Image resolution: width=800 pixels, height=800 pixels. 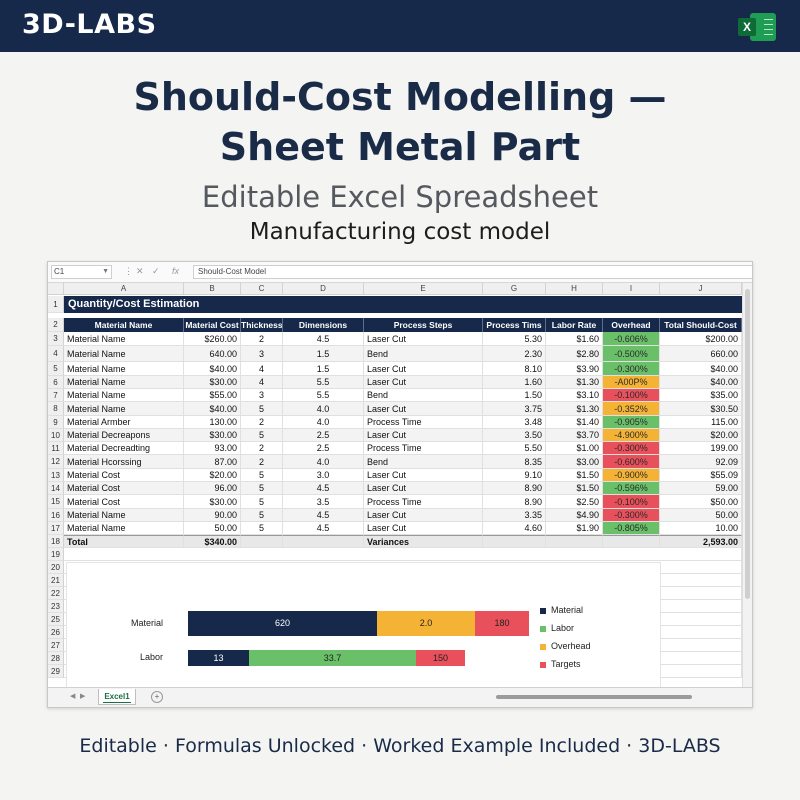 I want to click on table-cell: 640.00, so click(x=212, y=354).